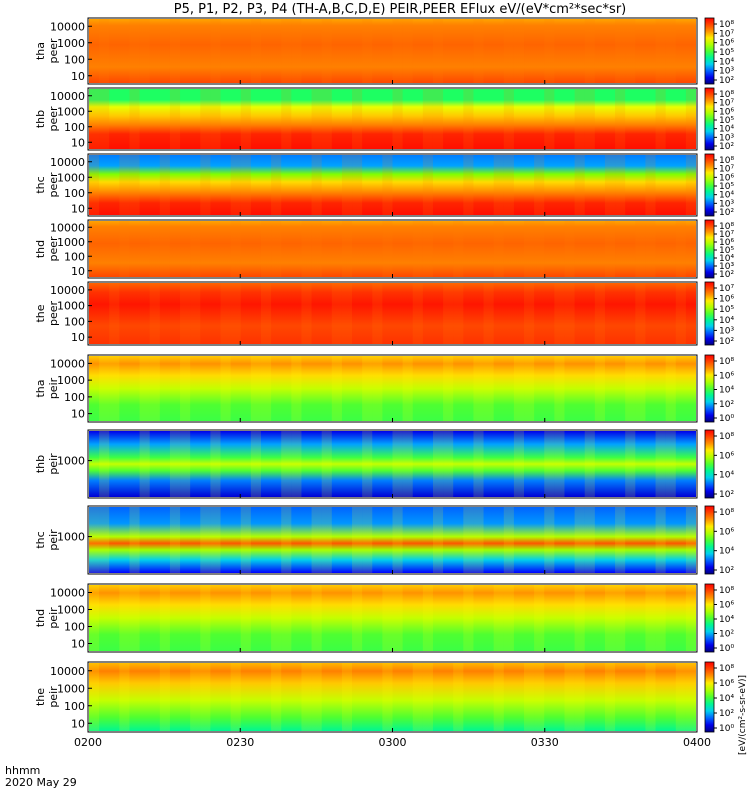 This screenshot has height=800, width=750. I want to click on heatmap-thd-peir, so click(392, 618).